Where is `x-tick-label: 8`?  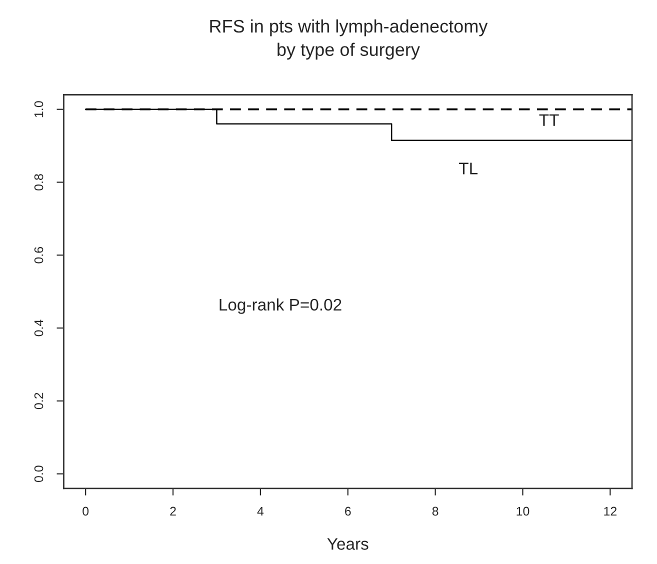
x-tick-label: 8 is located at coordinates (435, 511).